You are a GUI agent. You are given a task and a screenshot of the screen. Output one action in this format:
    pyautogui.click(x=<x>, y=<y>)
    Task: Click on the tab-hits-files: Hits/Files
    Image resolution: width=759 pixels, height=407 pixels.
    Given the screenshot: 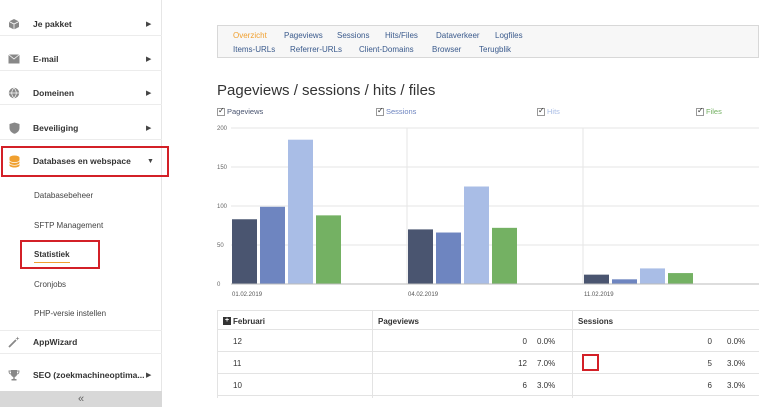 What is the action you would take?
    pyautogui.click(x=401, y=35)
    